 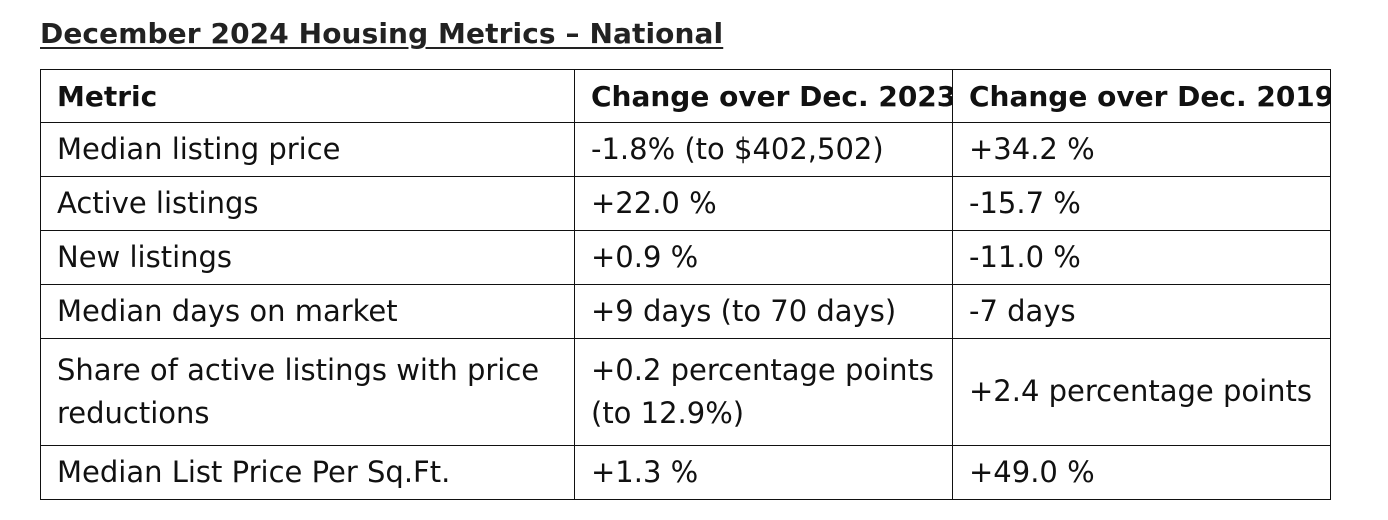 What do you see at coordinates (1141, 472) in the screenshot?
I see `change-2019-cell: +49.0 %` at bounding box center [1141, 472].